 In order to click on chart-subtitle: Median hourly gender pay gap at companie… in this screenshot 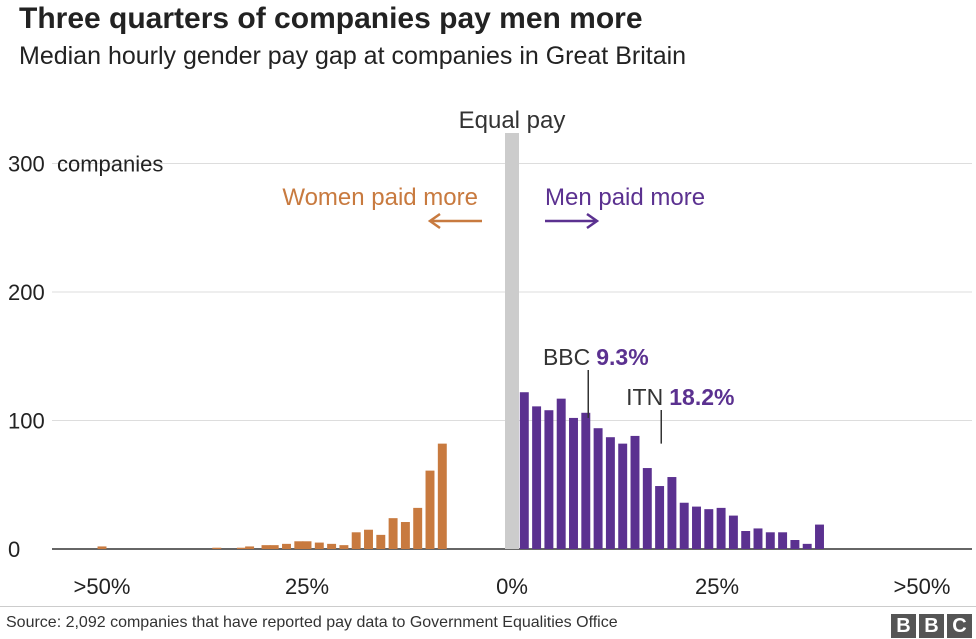, I will do `click(353, 56)`.